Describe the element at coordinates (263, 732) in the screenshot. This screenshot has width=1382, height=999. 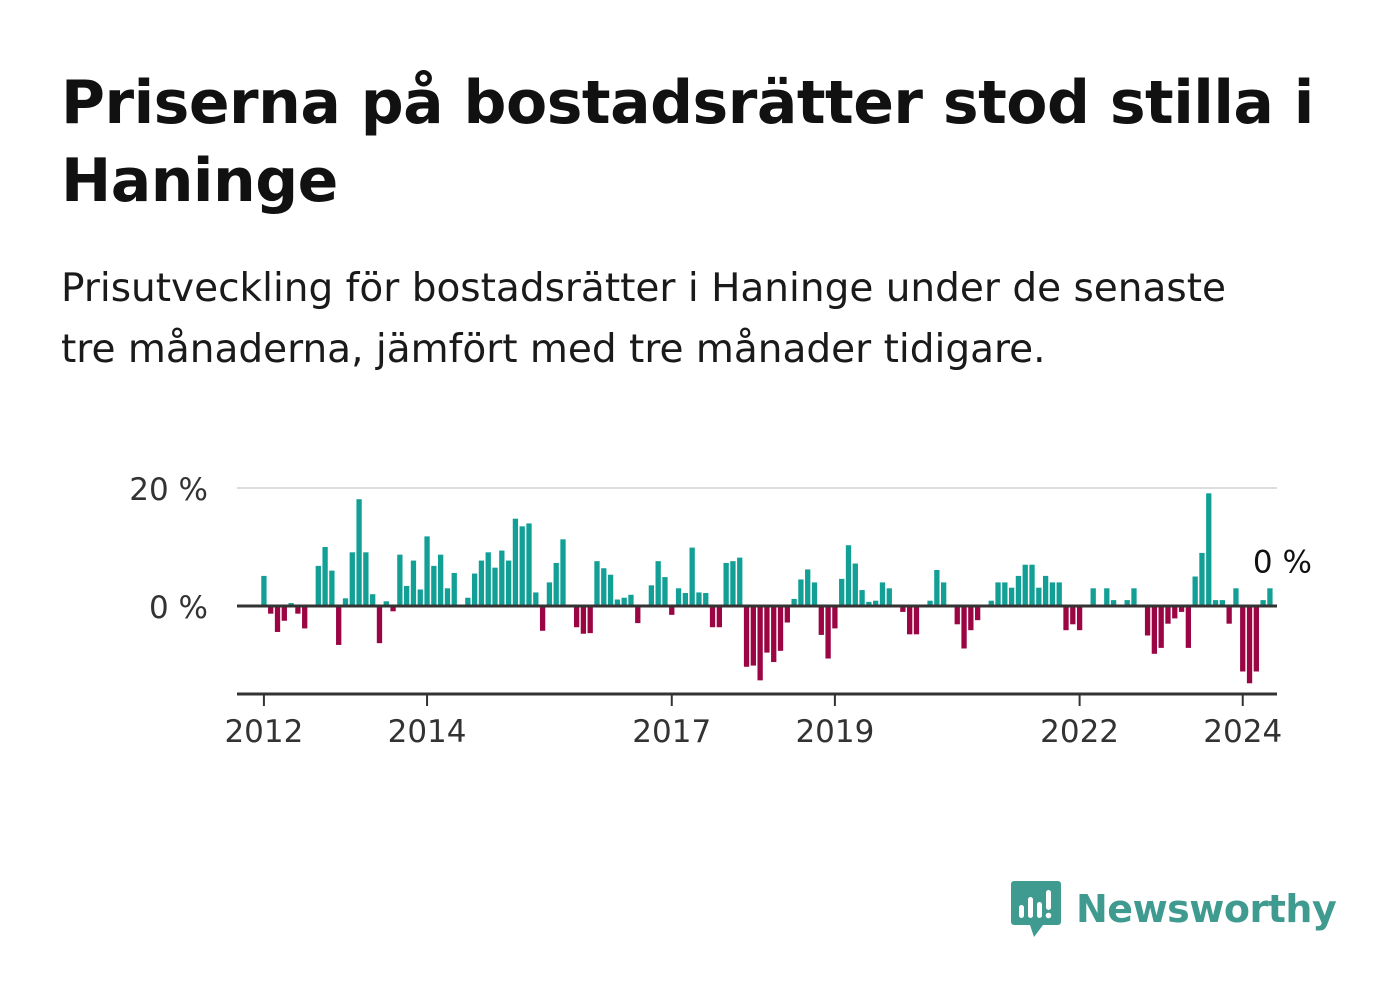
I see `x-tick-label: 2012` at that location.